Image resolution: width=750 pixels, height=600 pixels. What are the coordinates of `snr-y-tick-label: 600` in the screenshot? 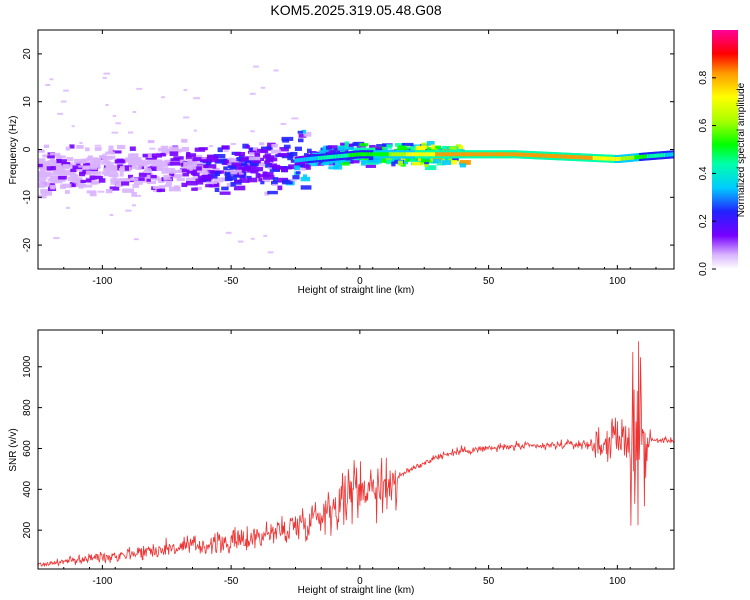 It's located at (27, 448).